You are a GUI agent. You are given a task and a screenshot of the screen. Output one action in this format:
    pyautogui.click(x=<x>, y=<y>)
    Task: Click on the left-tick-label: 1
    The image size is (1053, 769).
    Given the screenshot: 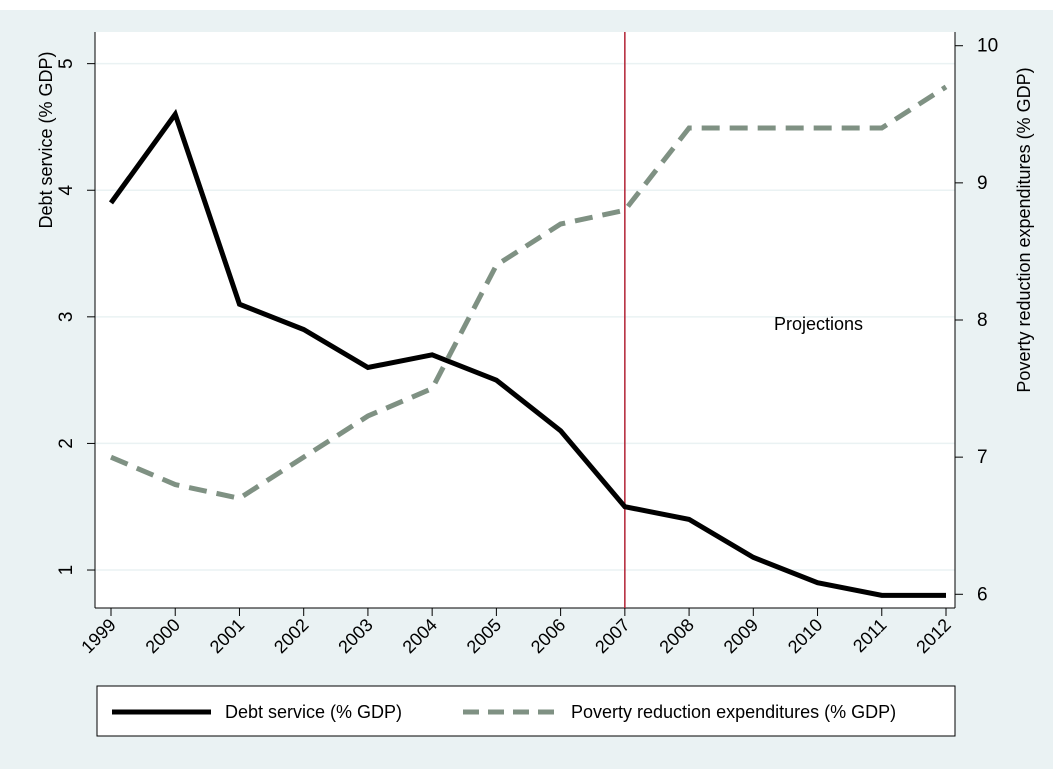 What is the action you would take?
    pyautogui.click(x=66, y=570)
    